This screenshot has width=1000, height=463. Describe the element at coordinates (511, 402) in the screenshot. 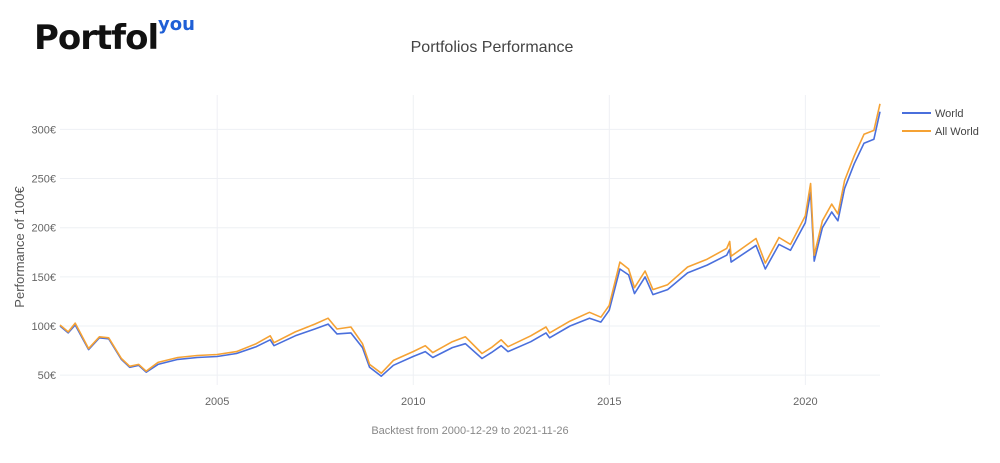

I see `x-axis-ticks: 2005 2010 2015 2020` at that location.